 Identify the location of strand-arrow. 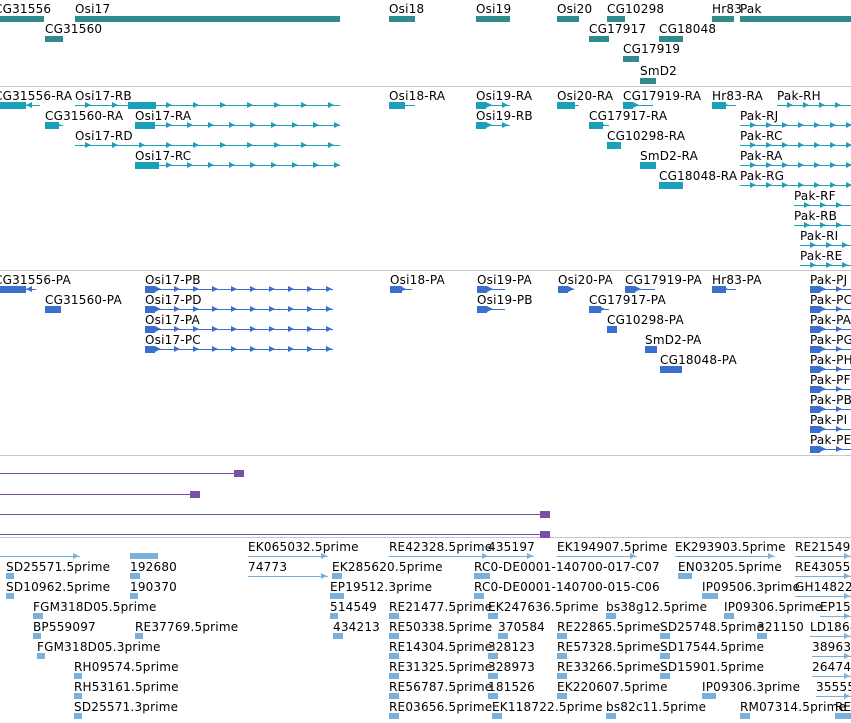
(142, 105).